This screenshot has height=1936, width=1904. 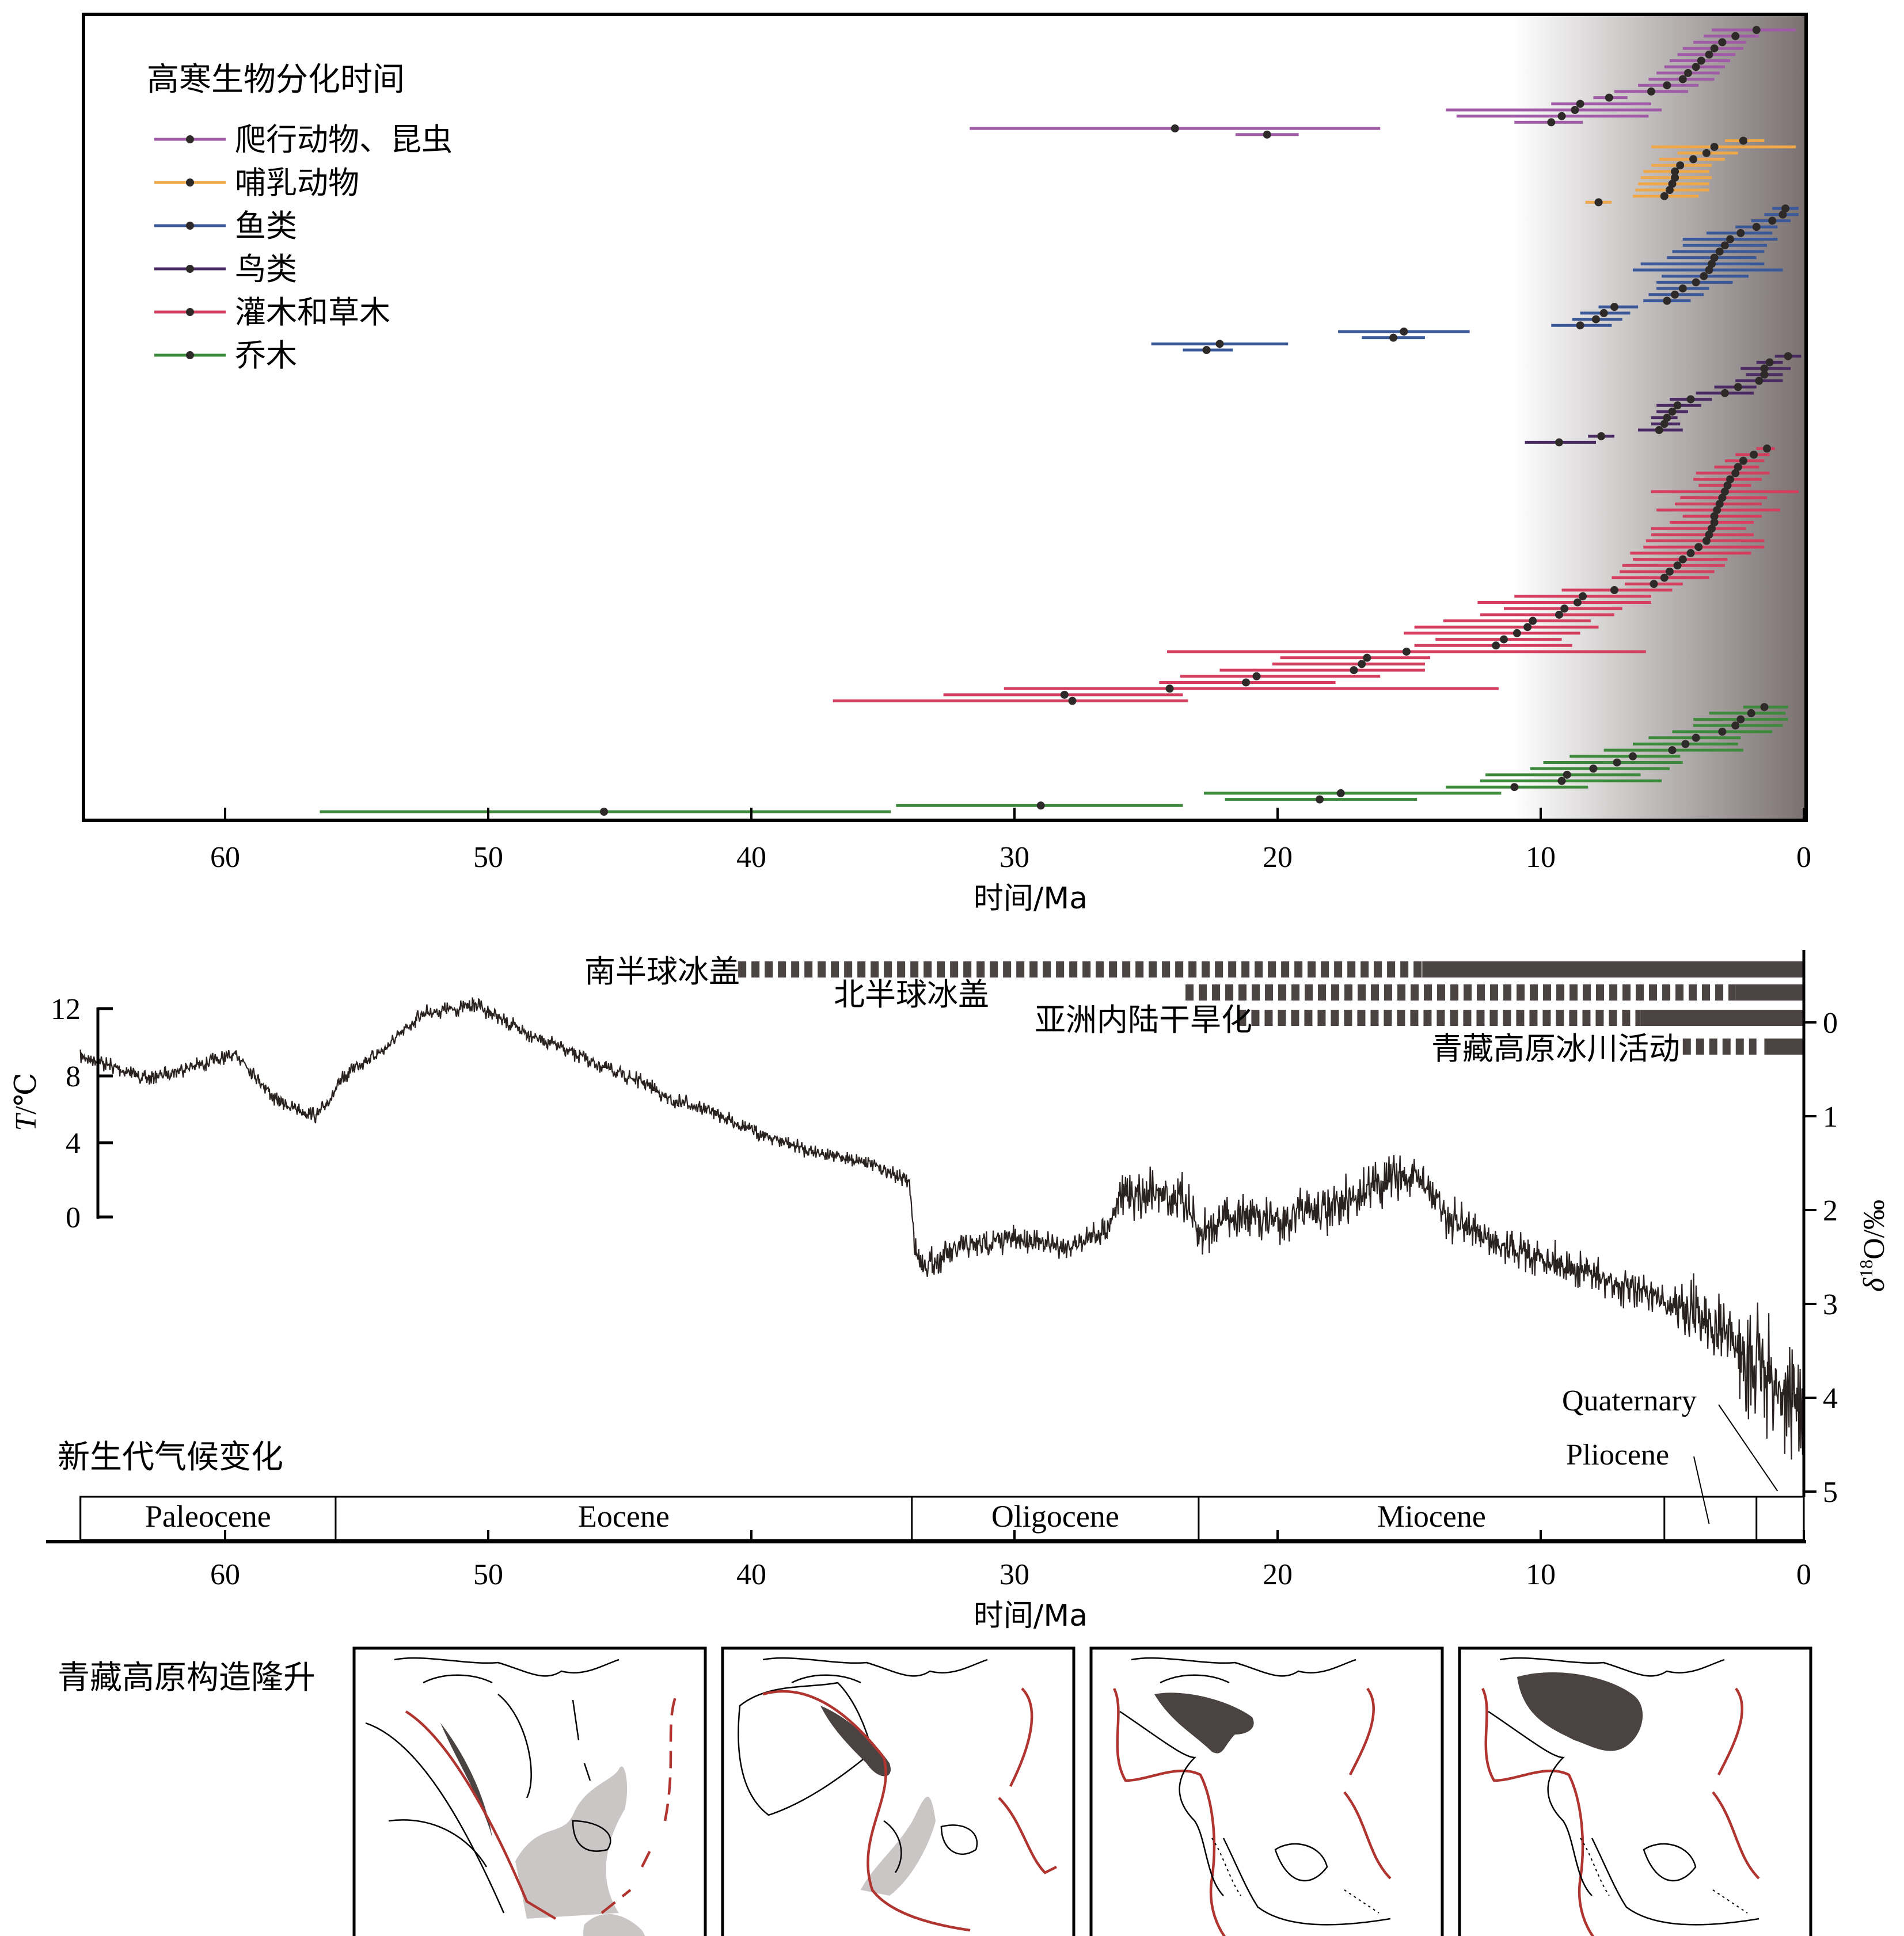 I want to click on legend-title: 高寒生物分化时间, so click(x=276, y=79).